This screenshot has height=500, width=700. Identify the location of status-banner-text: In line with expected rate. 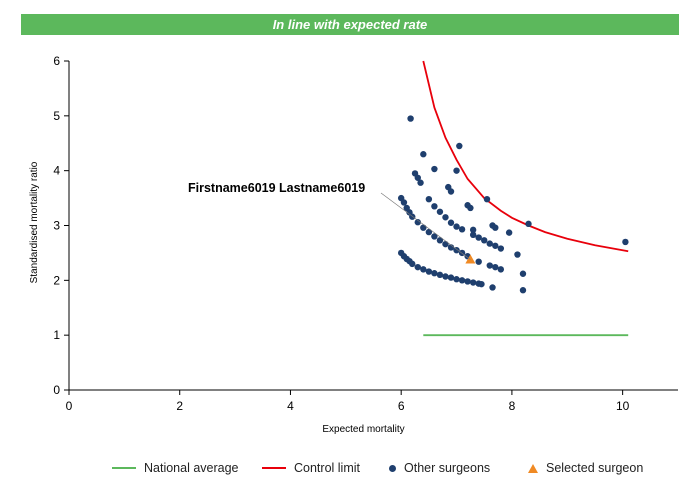
(350, 24).